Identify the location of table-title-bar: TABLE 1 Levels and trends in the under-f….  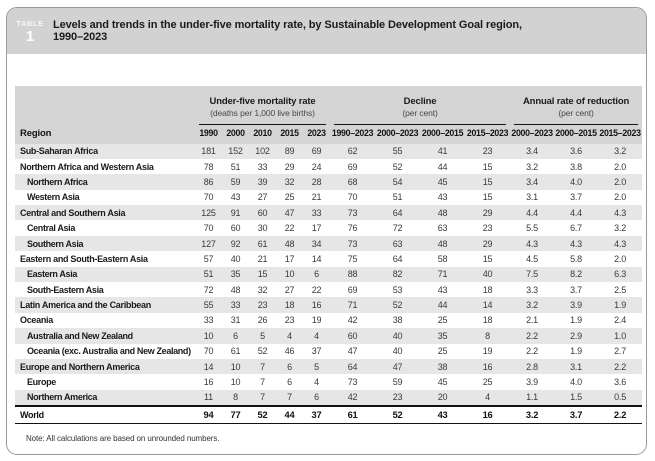
(326, 31).